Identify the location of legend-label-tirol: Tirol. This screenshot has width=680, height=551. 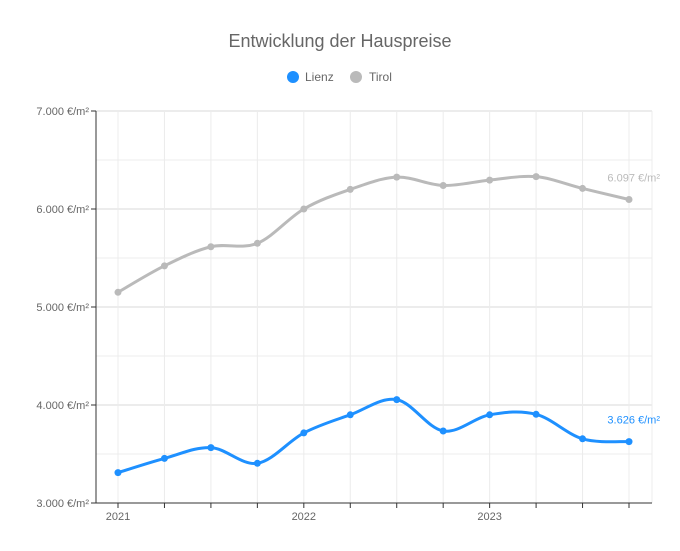
(380, 77).